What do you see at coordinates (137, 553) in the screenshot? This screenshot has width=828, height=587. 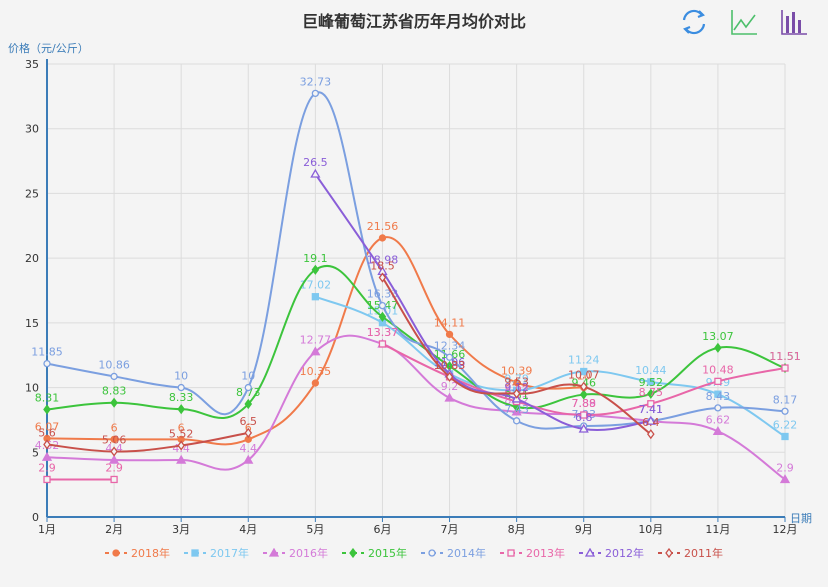 I see `legend-item-2018年: 2018年` at bounding box center [137, 553].